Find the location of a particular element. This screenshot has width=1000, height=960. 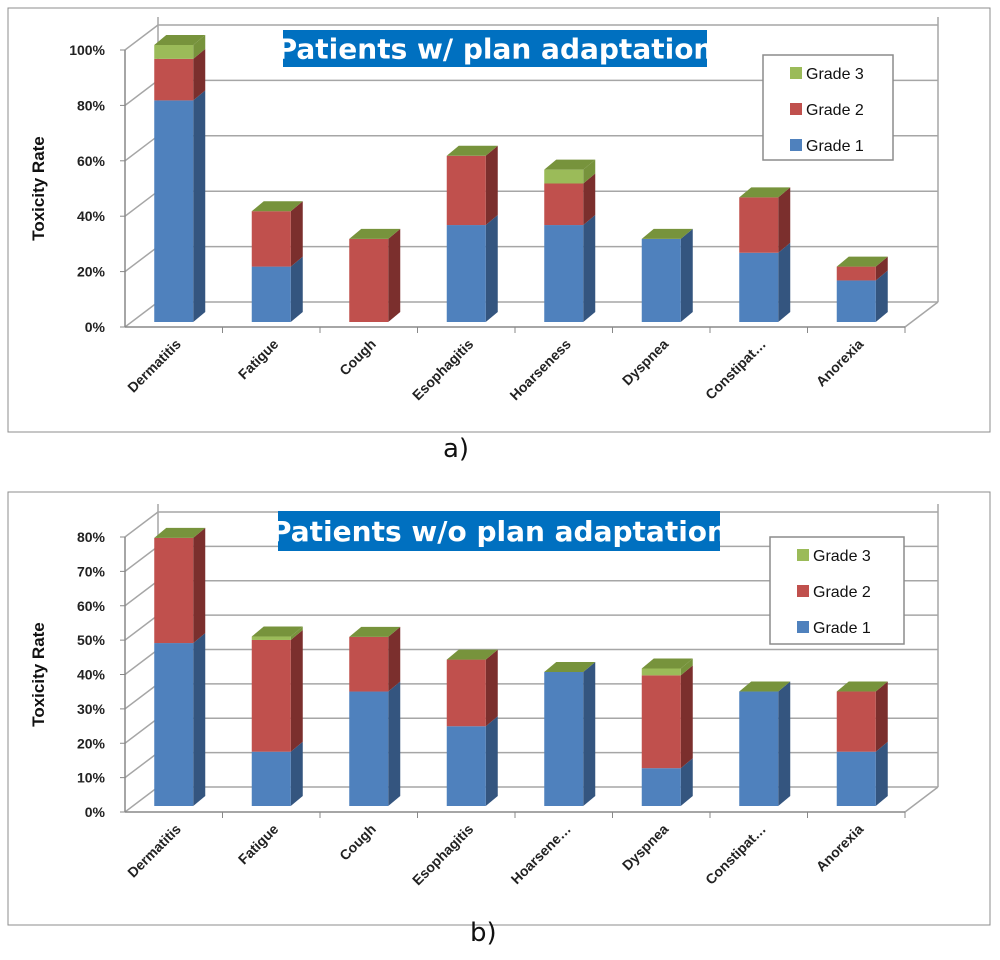

y-tick-label: 100% is located at coordinates (87, 50).